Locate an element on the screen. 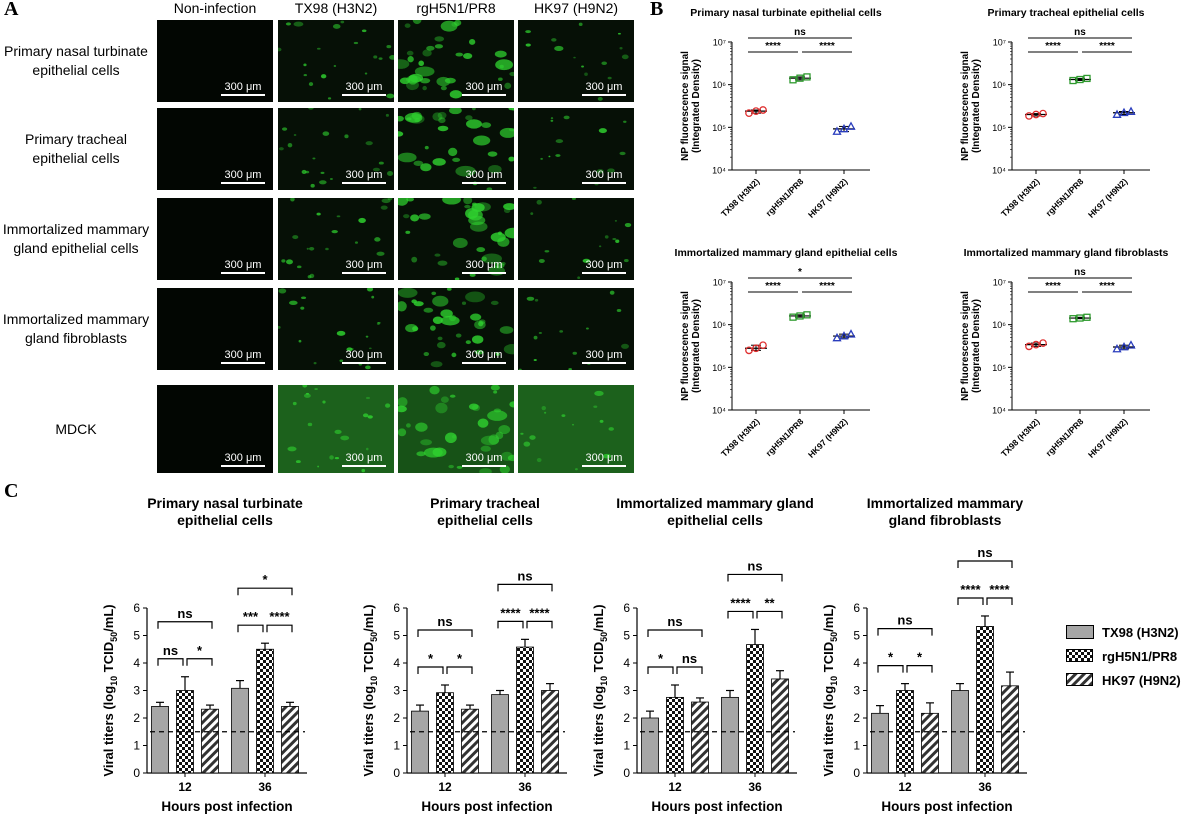 The image size is (1200, 823). chart-title: Immortalized mammary gland is located at coordinates (715, 503).